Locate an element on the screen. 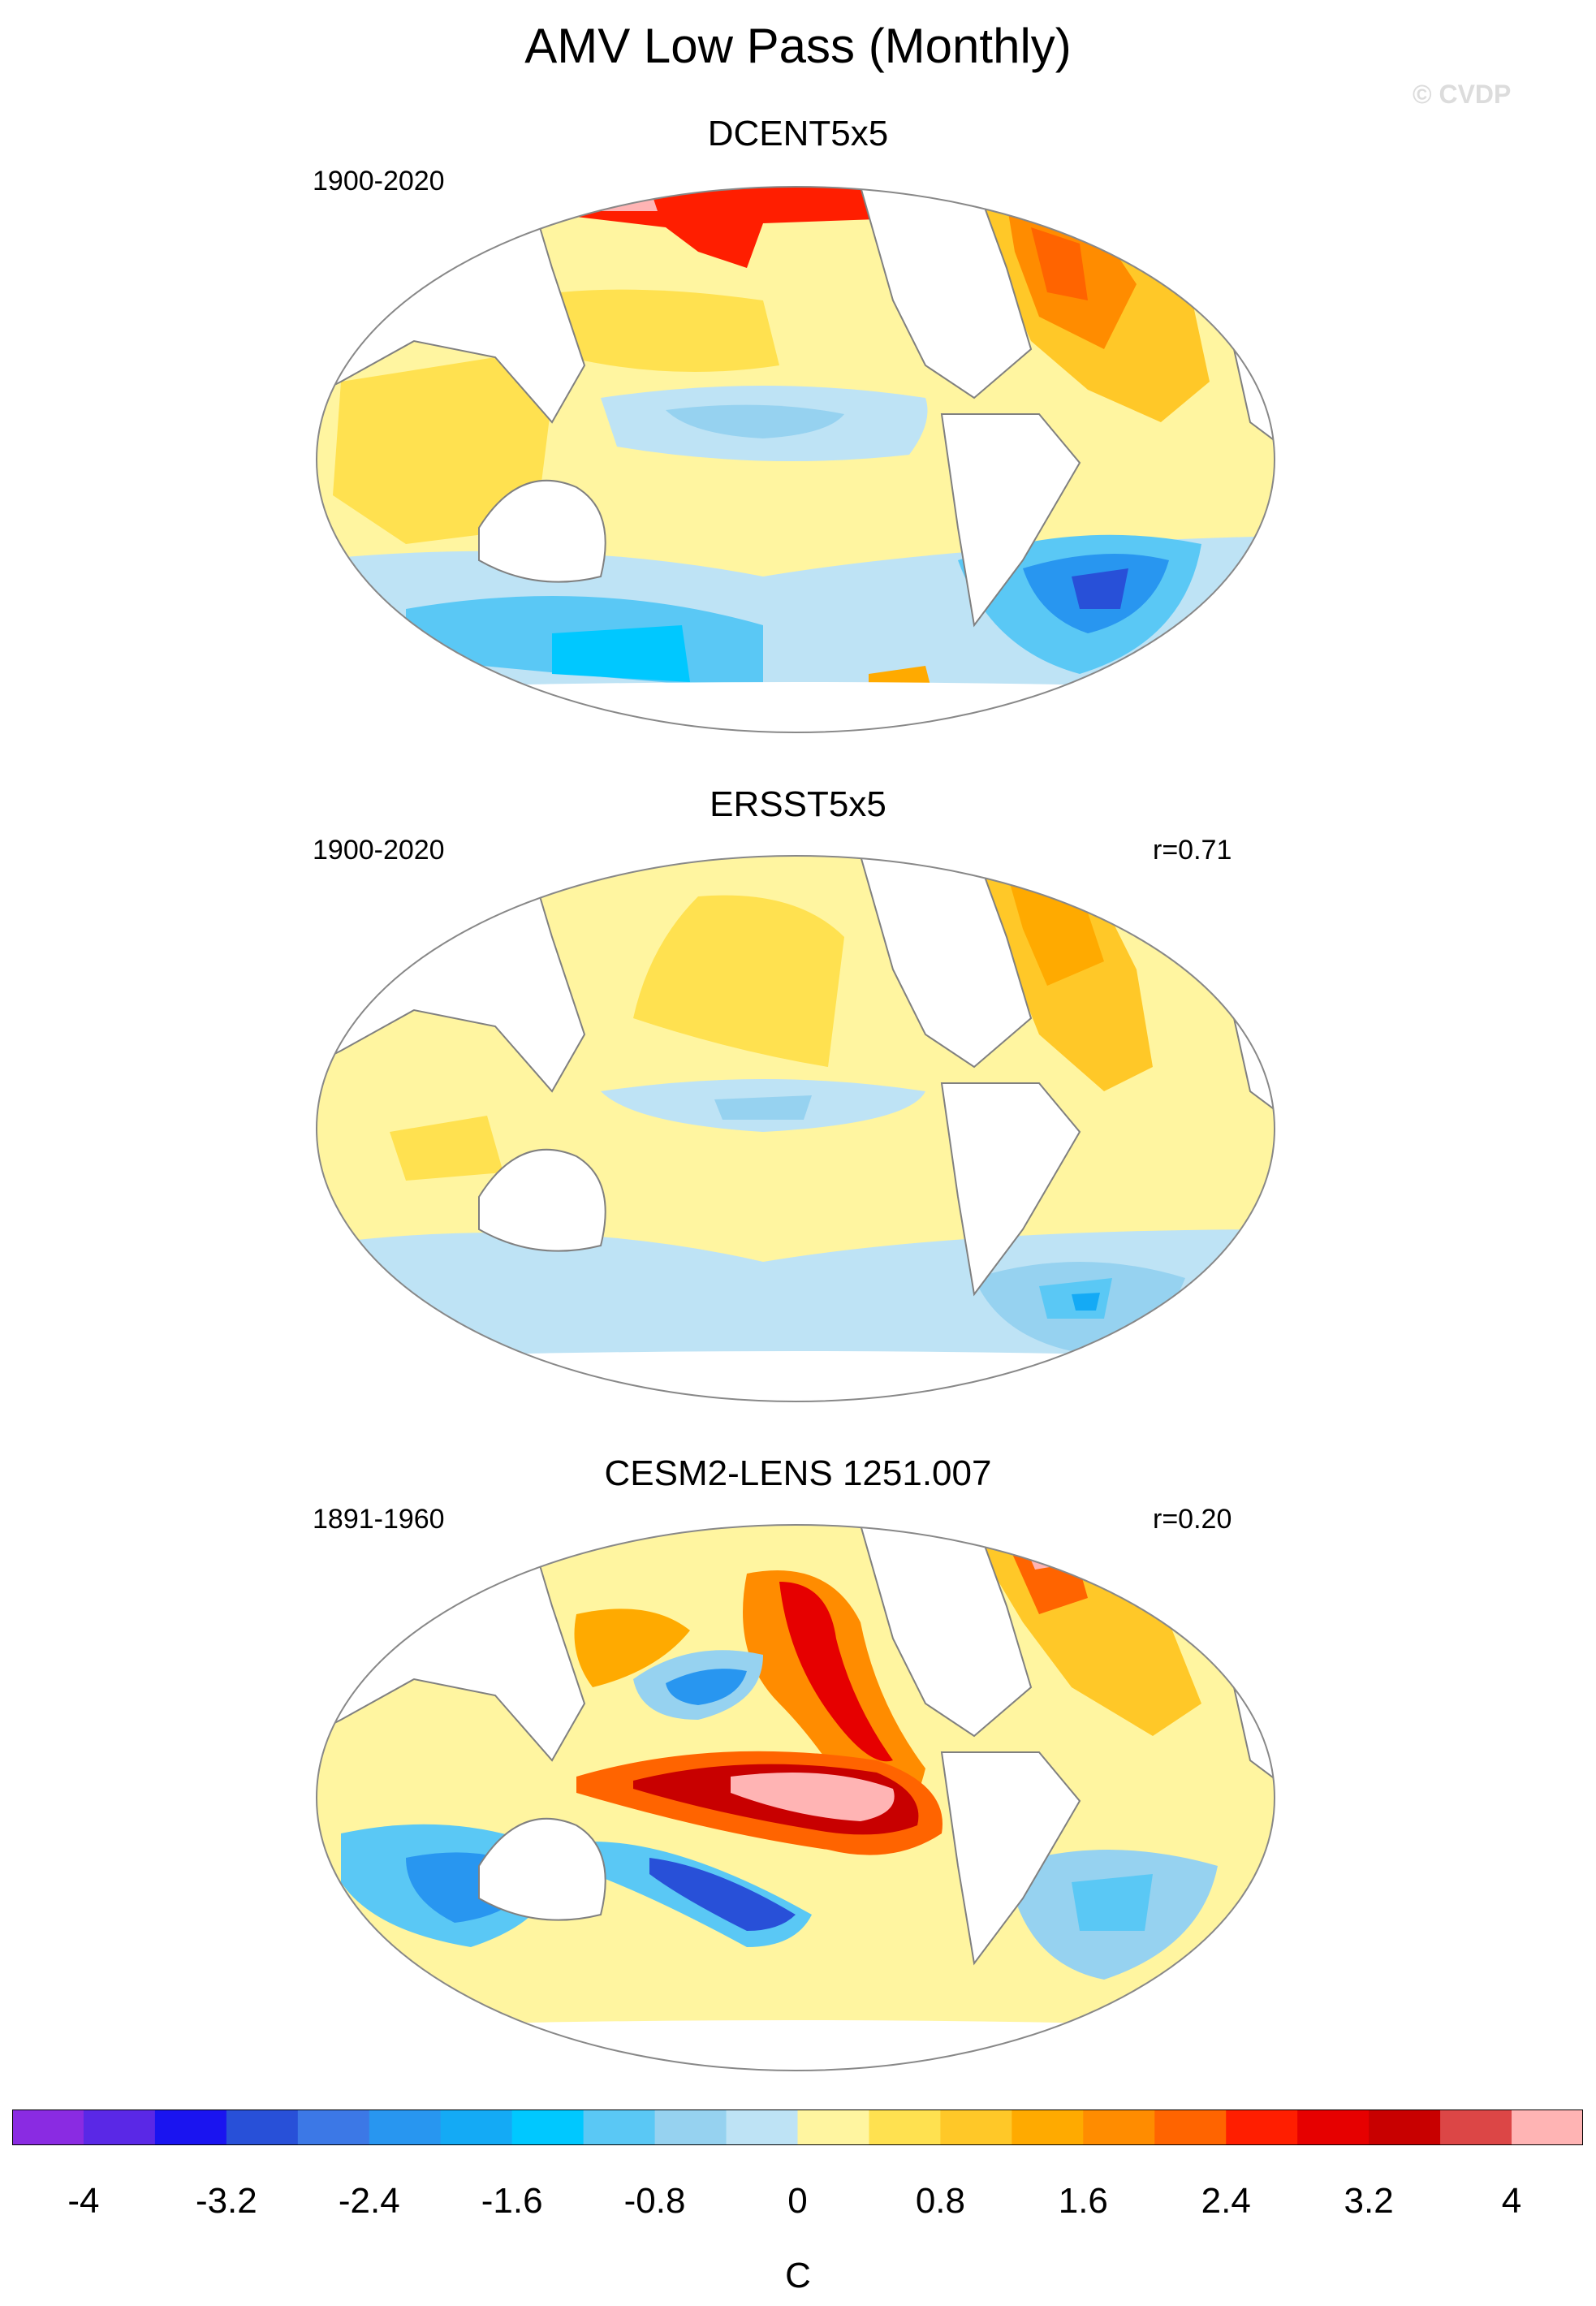 The width and height of the screenshot is (1596, 2306). colorbar-tick-label: -0.8 is located at coordinates (655, 2201).